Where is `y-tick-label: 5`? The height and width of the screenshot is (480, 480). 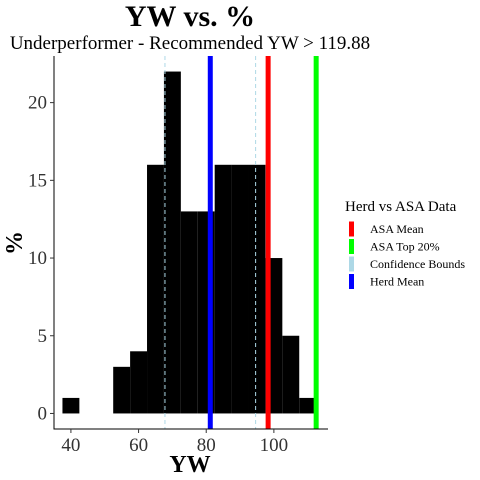
y-tick-label: 5 is located at coordinates (43, 336).